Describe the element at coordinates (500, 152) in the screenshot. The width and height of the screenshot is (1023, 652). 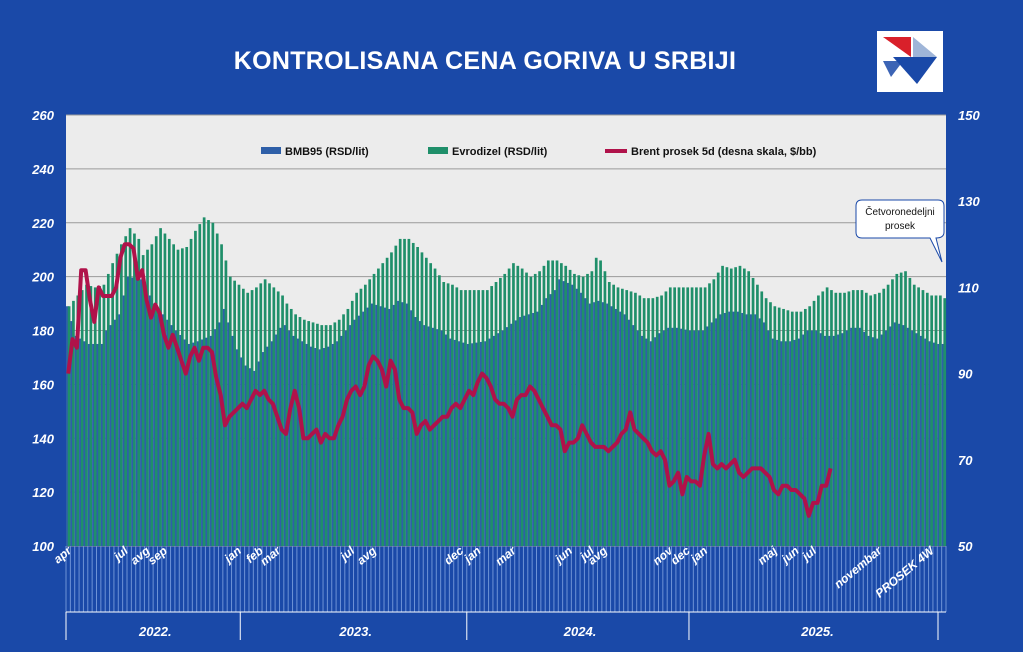
I see `legend-label: Evrodizel (RSD/lit)` at that location.